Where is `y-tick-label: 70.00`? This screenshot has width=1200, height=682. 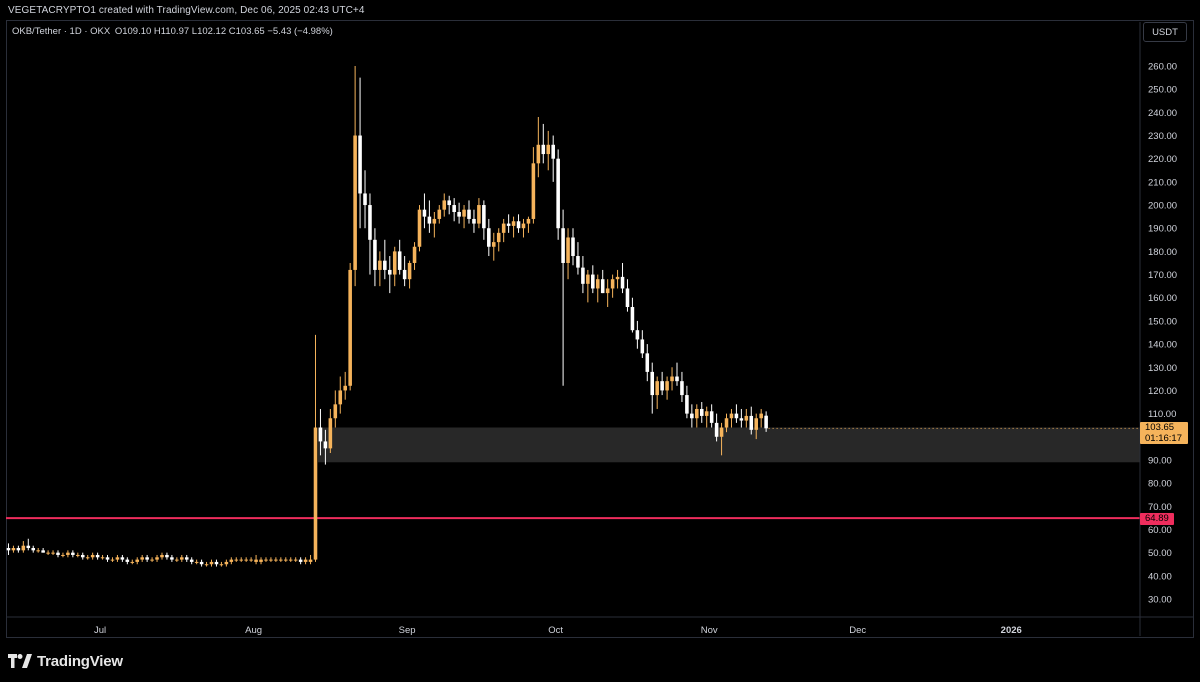
y-tick-label: 70.00 is located at coordinates (1160, 507).